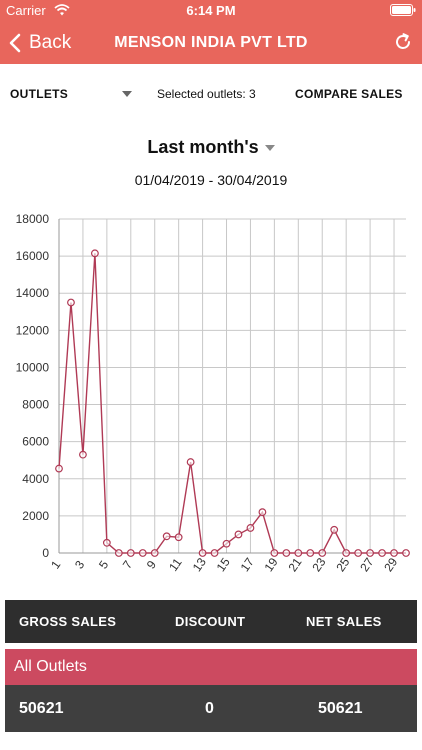  What do you see at coordinates (318, 564) in the screenshot?
I see `x-tick-label: 23` at bounding box center [318, 564].